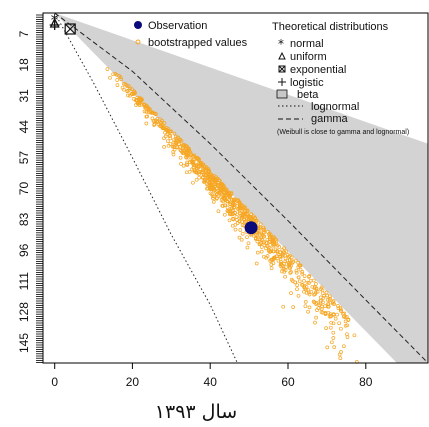  What do you see at coordinates (211, 382) in the screenshot?
I see `x-tick-label: 40` at bounding box center [211, 382].